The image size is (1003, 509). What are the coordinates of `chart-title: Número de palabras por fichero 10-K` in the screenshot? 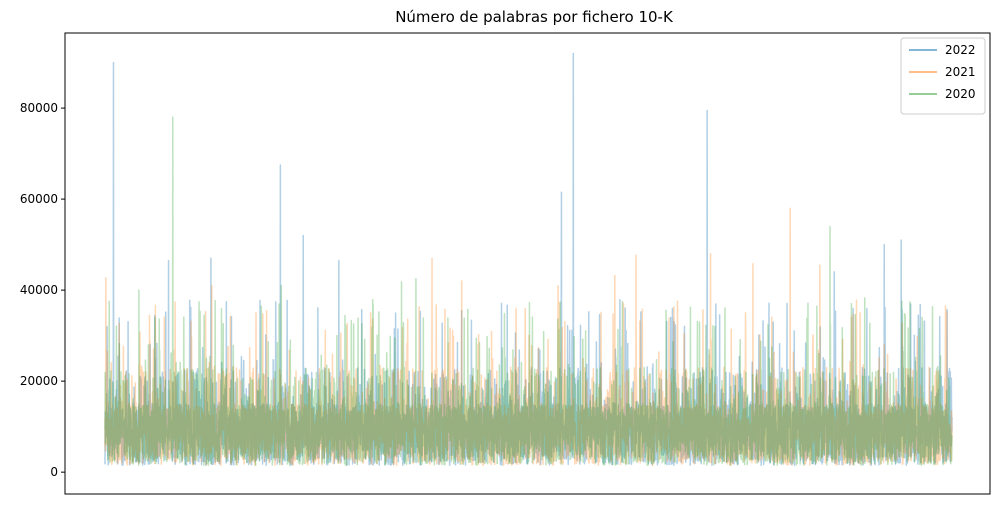 It's located at (534, 17).